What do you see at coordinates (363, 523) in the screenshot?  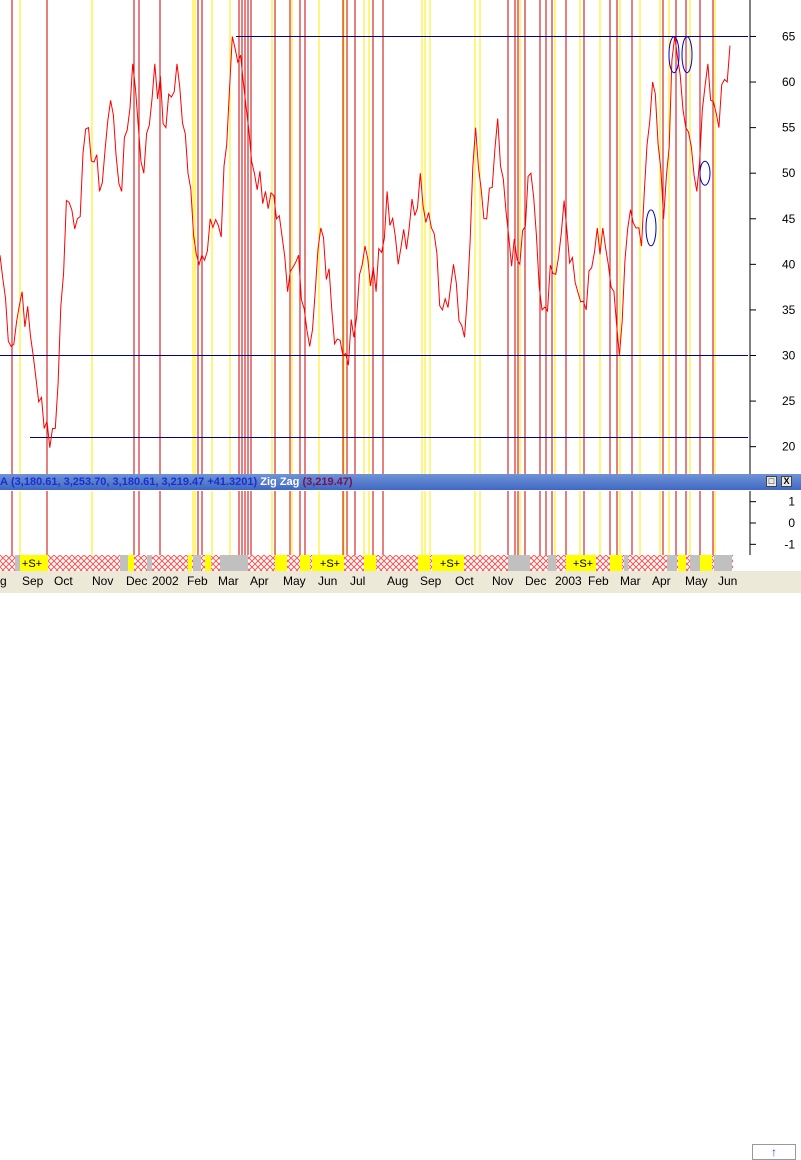 I see `indicator-signal-lines` at bounding box center [363, 523].